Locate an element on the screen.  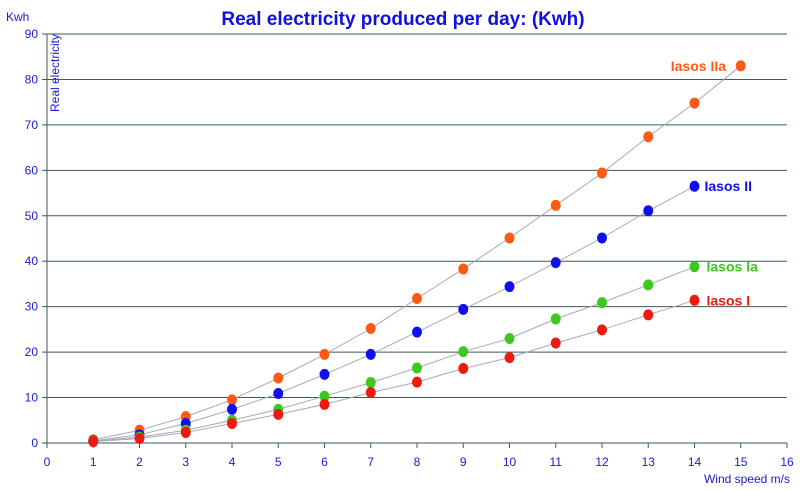
x-tick-label: 12 is located at coordinates (602, 462).